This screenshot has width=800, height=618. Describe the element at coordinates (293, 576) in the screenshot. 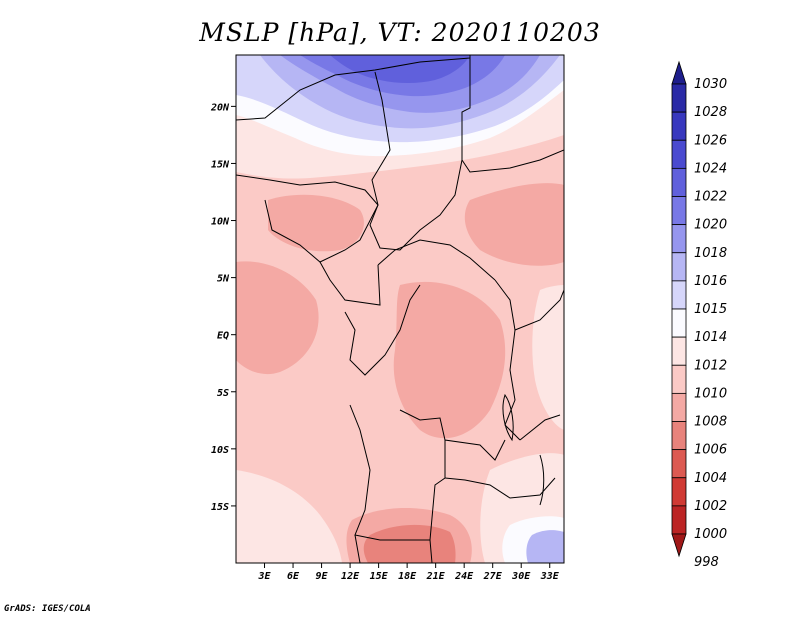

I see `lon-tick-label: 6E` at that location.